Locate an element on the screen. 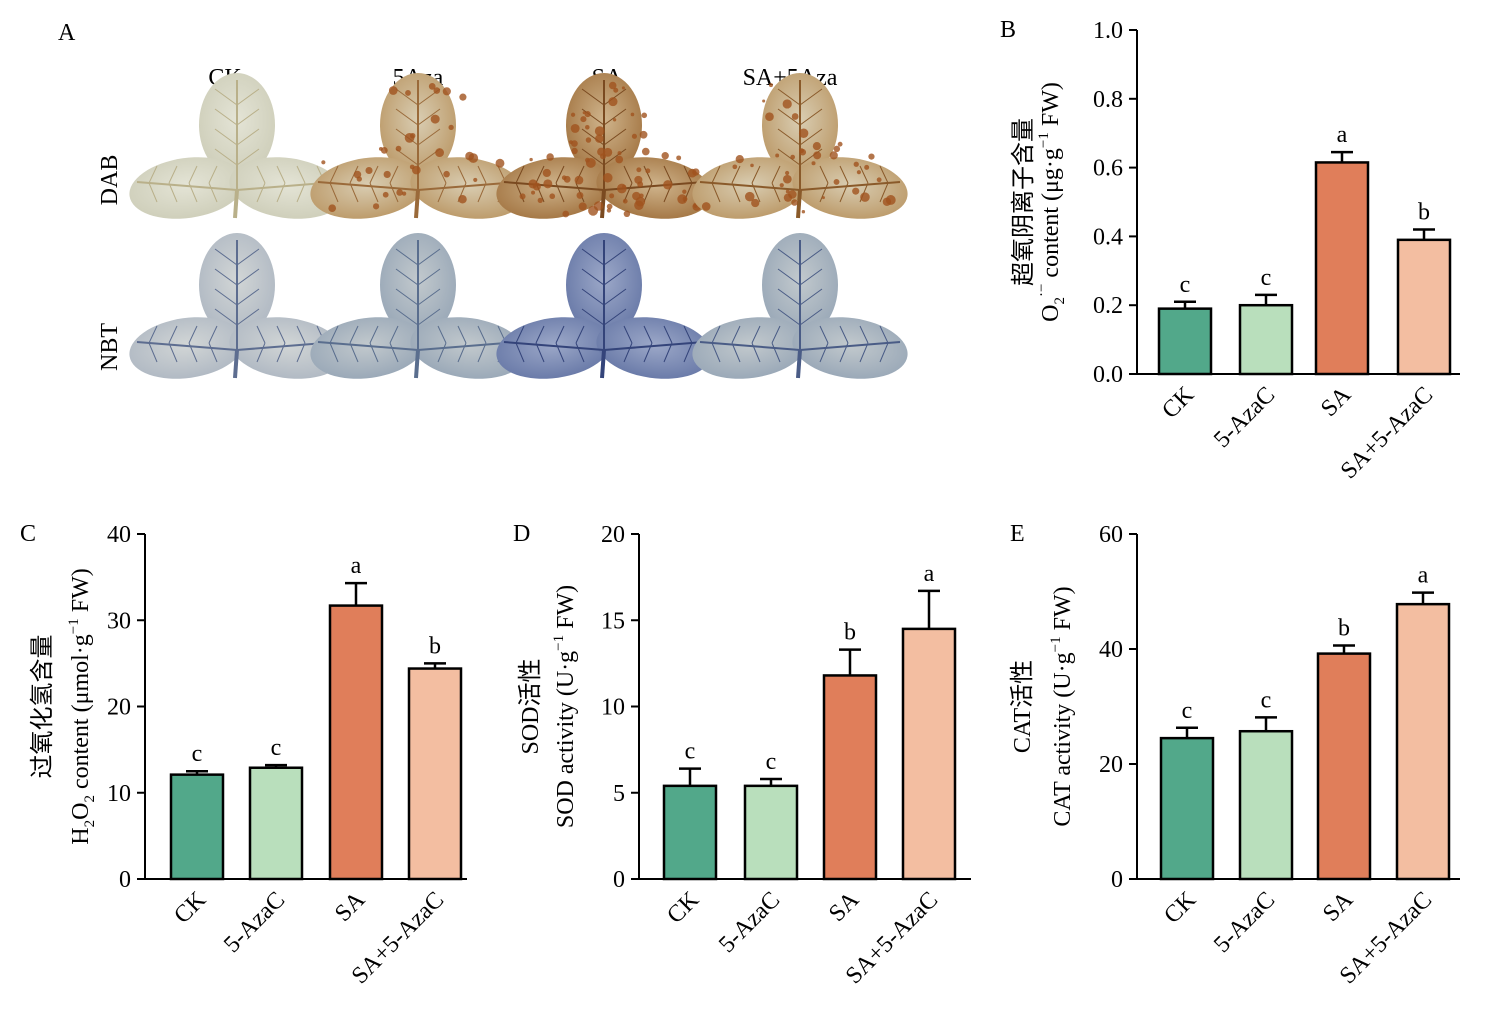 The width and height of the screenshot is (1497, 1033). panel-label: E is located at coordinates (1017, 534).